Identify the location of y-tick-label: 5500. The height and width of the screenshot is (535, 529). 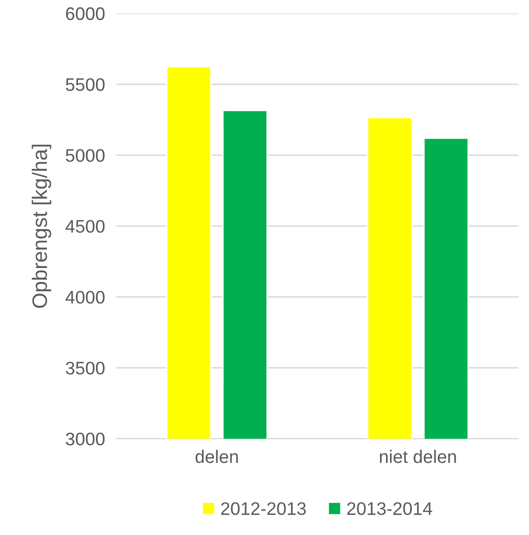
(85, 84).